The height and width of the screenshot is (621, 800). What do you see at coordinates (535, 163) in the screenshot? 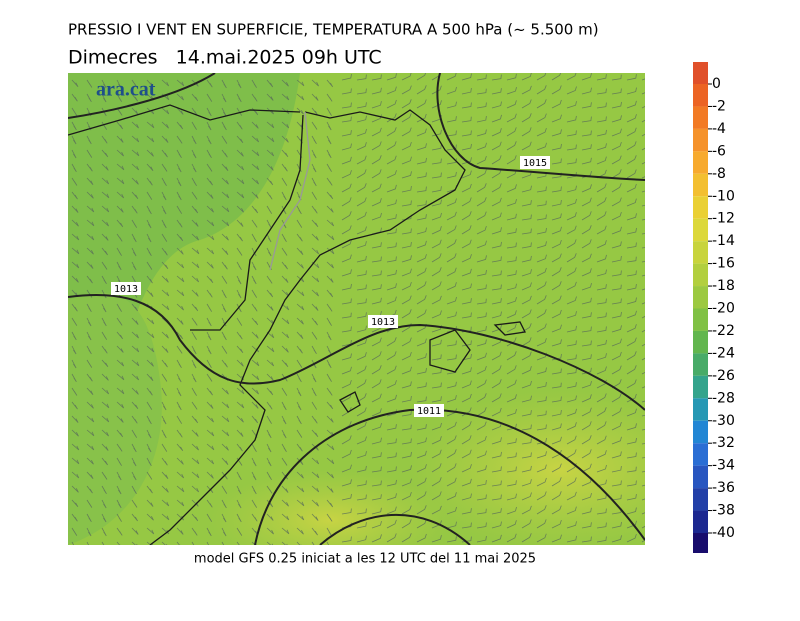
I see `isobar-label: 1015` at bounding box center [535, 163].